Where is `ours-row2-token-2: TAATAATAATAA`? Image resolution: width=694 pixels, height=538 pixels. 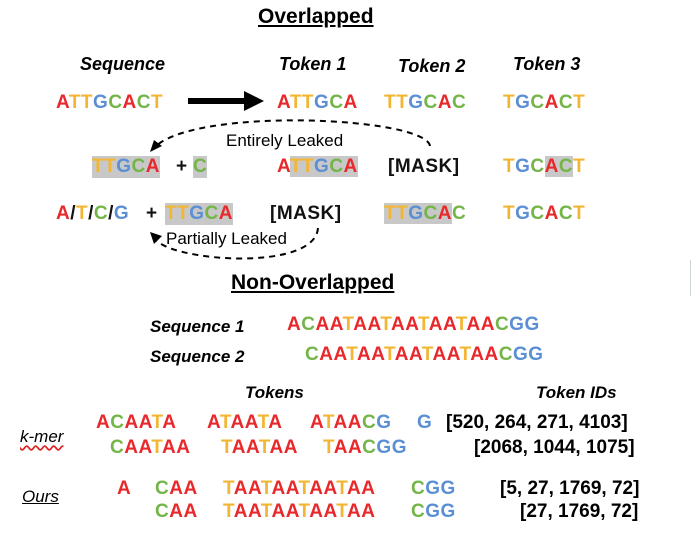
ours-row2-token-2: TAATAATAATAA is located at coordinates (299, 511).